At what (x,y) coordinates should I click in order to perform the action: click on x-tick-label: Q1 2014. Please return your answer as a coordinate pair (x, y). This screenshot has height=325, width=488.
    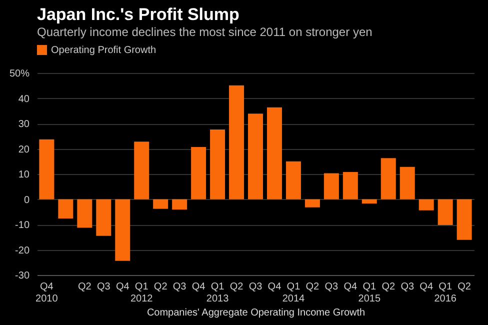
    Looking at the image, I should click on (294, 293).